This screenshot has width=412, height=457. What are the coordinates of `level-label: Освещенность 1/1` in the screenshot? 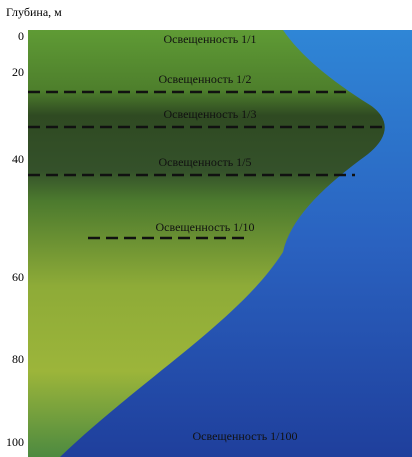 It's located at (210, 39).